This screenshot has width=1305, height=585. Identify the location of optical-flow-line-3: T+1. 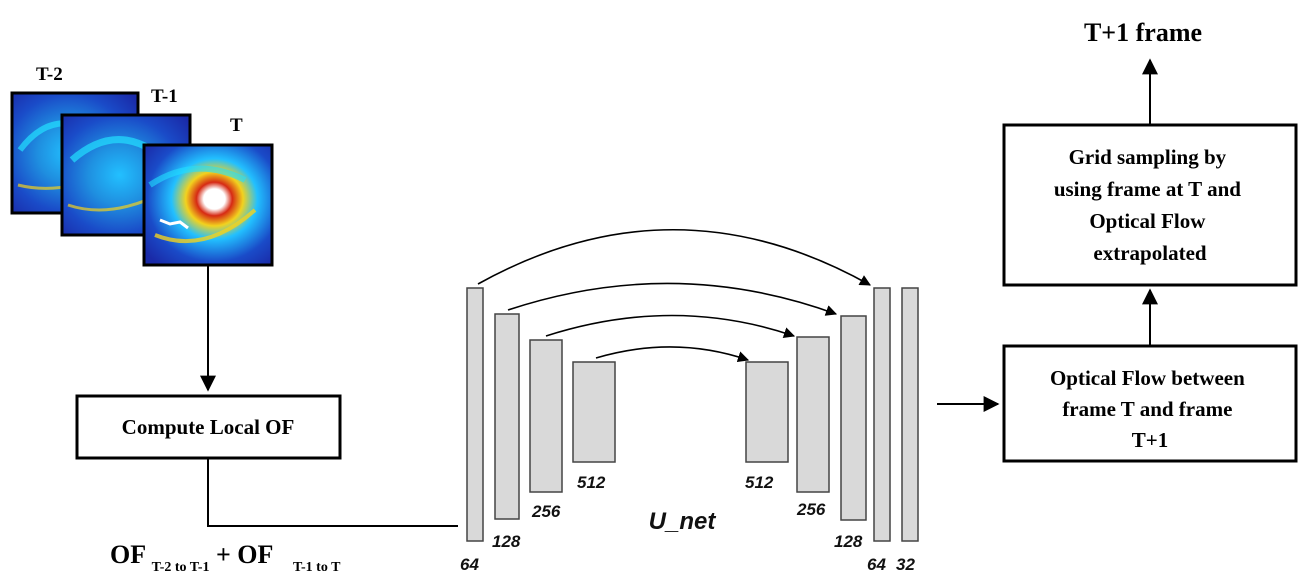
(1150, 440).